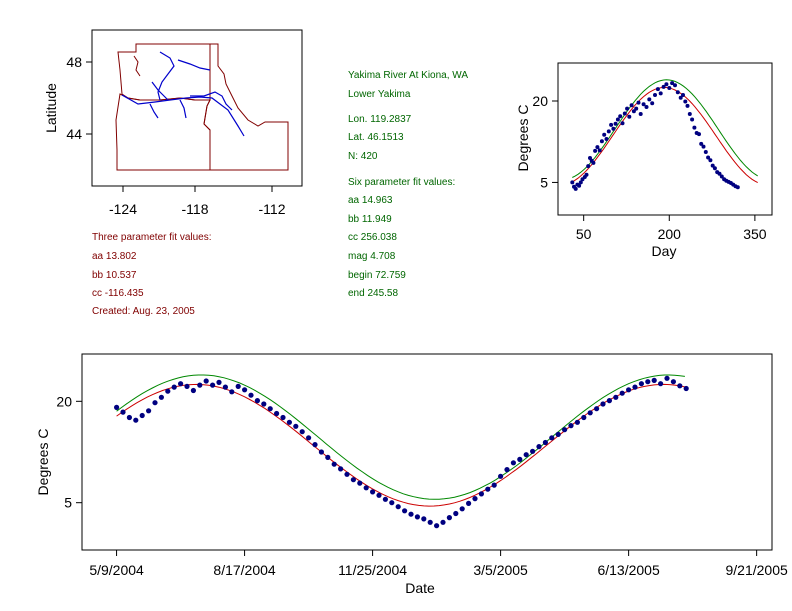  What do you see at coordinates (74, 62) in the screenshot?
I see `map-ytick-48: 48` at bounding box center [74, 62].